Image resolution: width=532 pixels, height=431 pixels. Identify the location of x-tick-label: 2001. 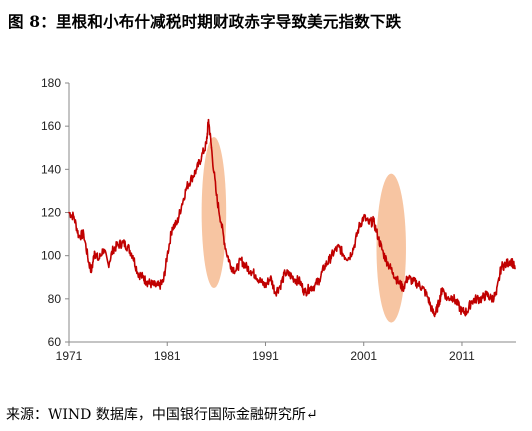
(363, 356).